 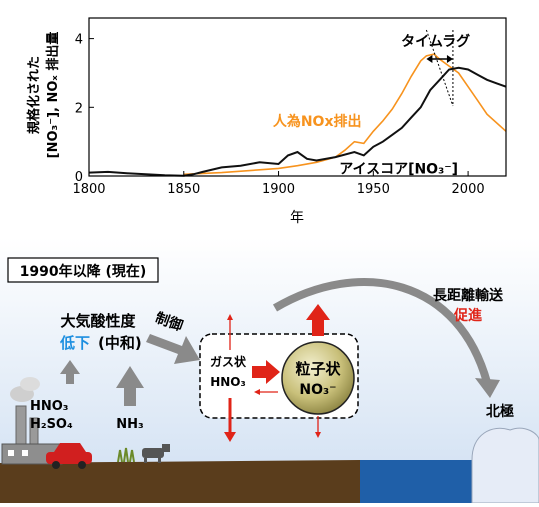 What do you see at coordinates (257, 392) in the screenshot?
I see `particle-to-gas-arrowhead` at bounding box center [257, 392].